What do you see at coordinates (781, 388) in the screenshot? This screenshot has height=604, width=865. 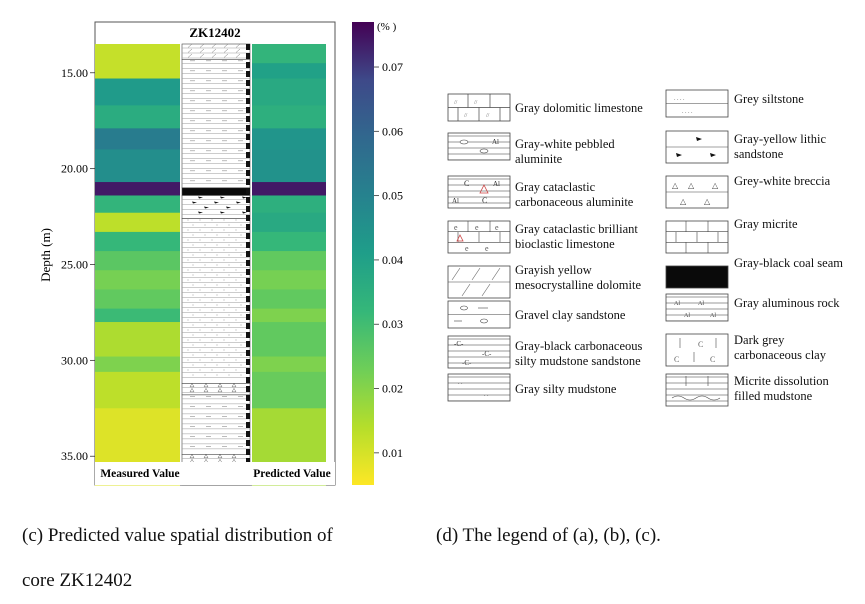 I see `legend-label-dissolution-mudstone: Micrite dissolution filled mudstone` at bounding box center [781, 388].